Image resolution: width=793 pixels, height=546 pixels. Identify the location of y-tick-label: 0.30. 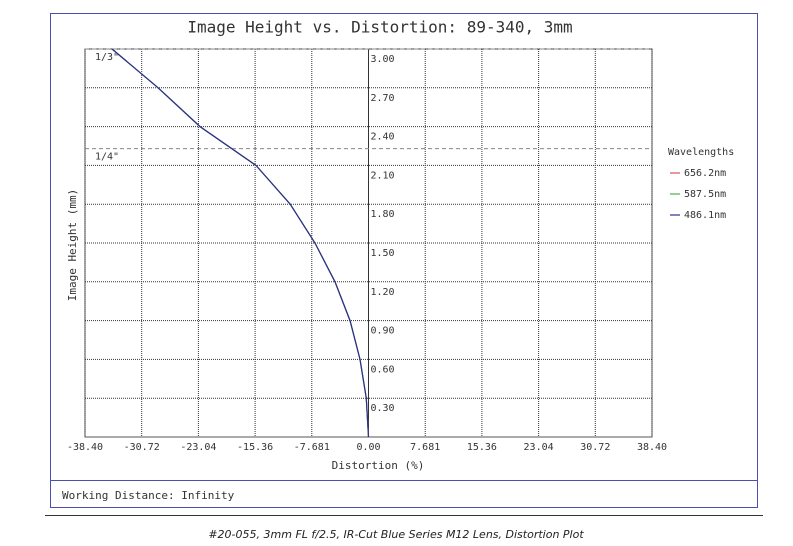
(383, 408).